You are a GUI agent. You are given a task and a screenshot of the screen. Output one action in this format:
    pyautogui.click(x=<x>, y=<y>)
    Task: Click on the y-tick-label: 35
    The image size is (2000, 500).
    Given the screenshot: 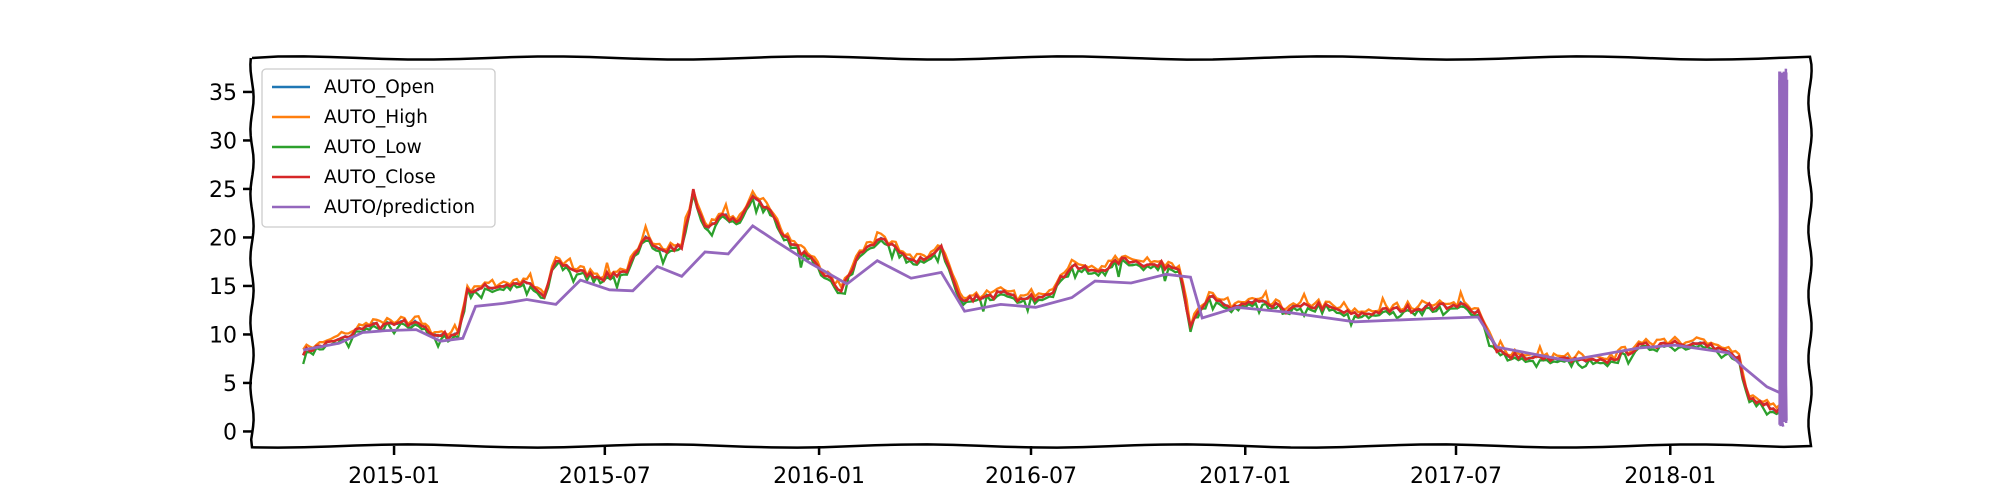 What is the action you would take?
    pyautogui.click(x=223, y=93)
    